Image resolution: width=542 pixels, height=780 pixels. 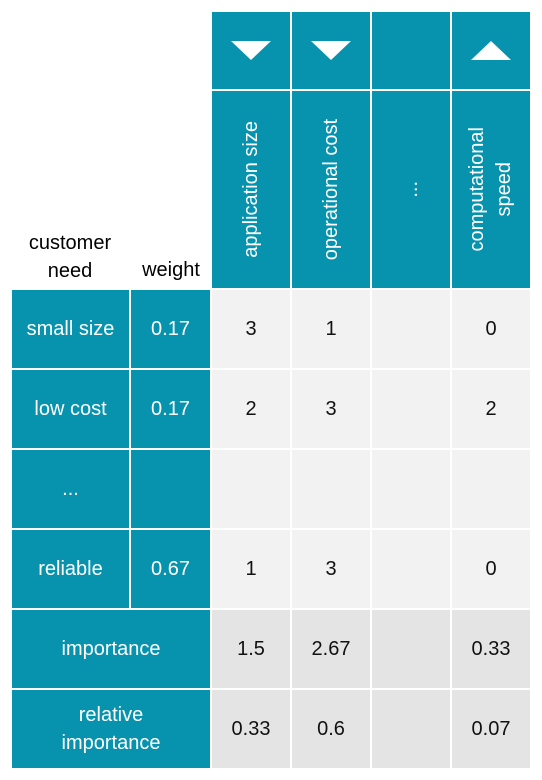 I want to click on characteristic-label: application size, so click(x=250, y=189).